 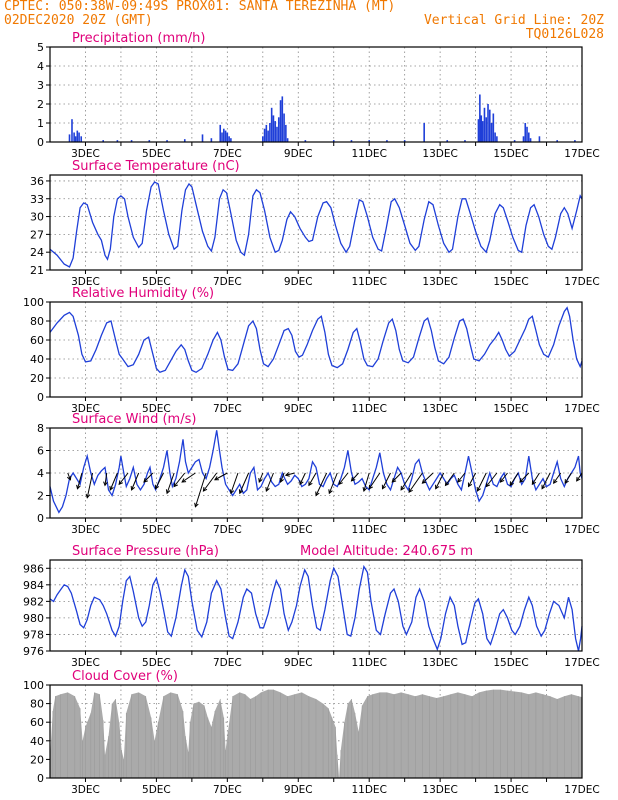 What do you see at coordinates (134, 419) in the screenshot?
I see `panel-title: Surface Wind (m/s)` at bounding box center [134, 419].